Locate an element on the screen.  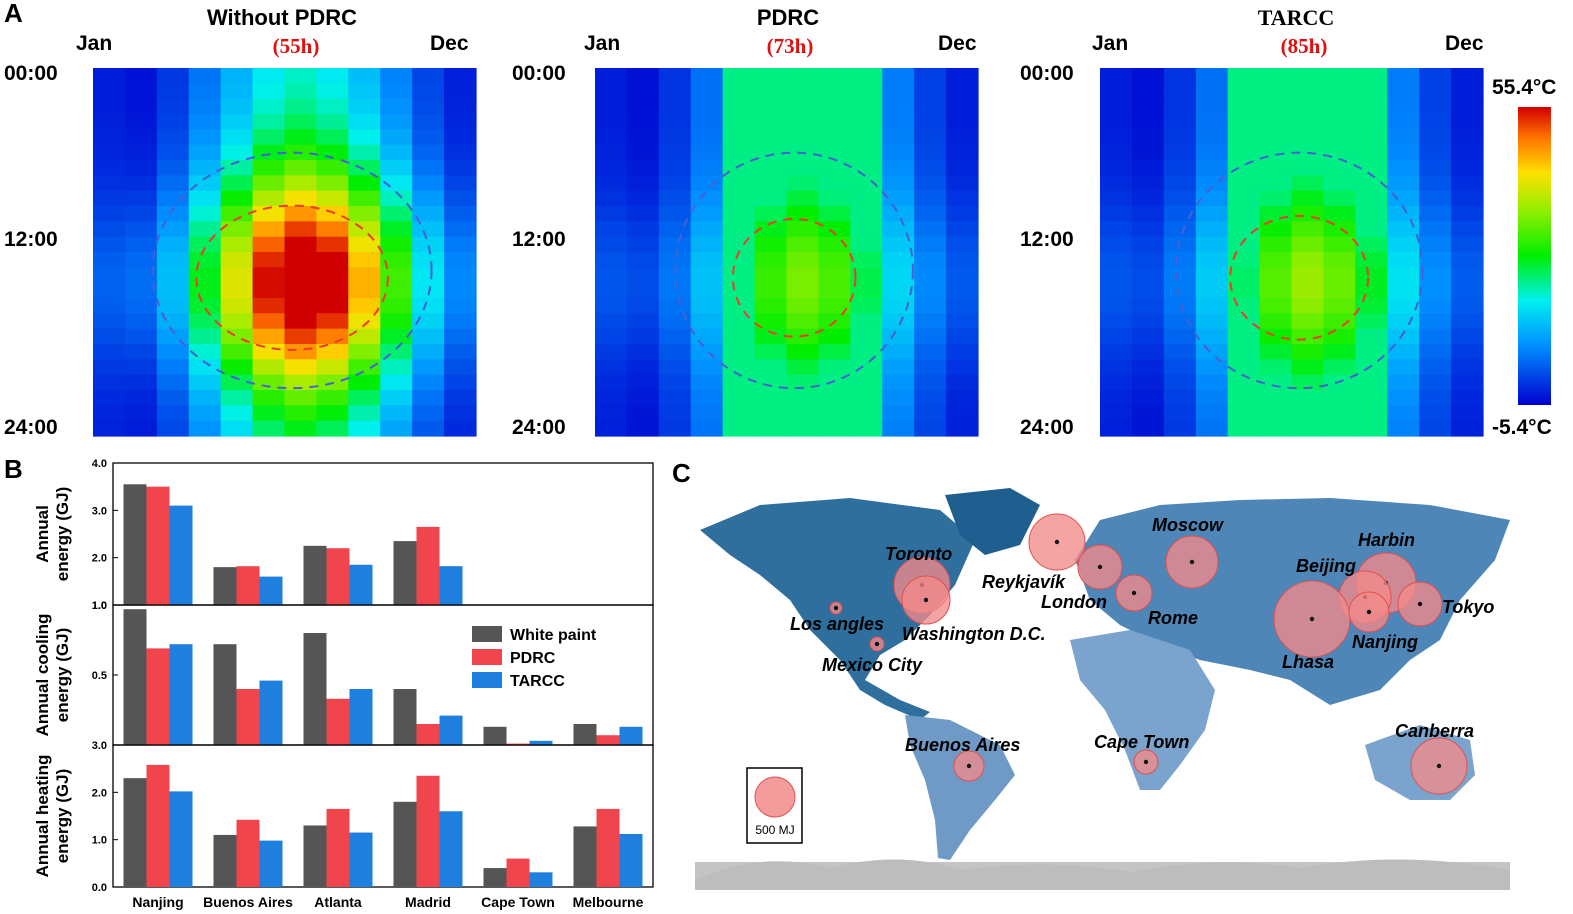
city-label: Washington D.C. is located at coordinates (974, 634).